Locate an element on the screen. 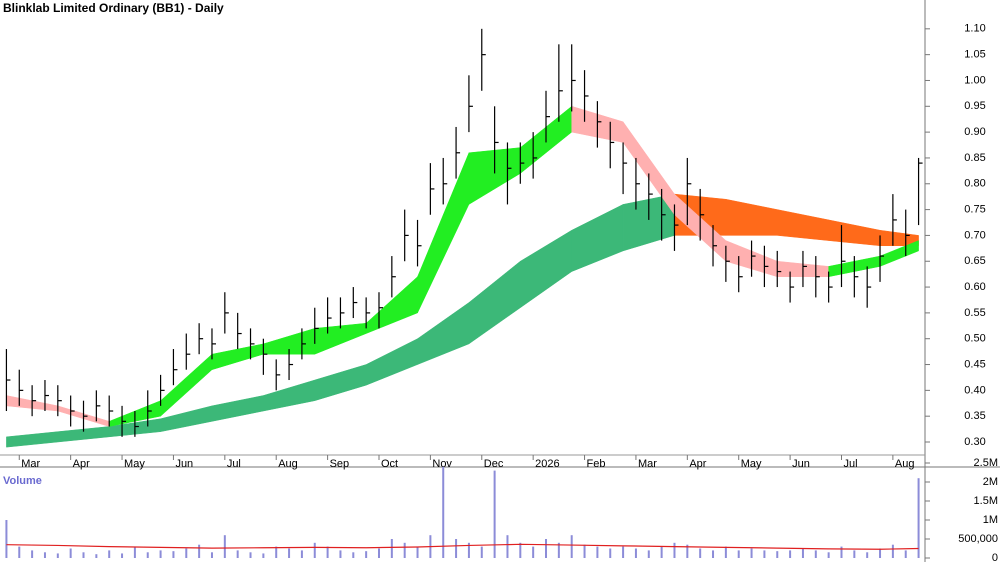 This screenshot has height=562, width=1000. y-tick-label: 0.75 is located at coordinates (974, 209).